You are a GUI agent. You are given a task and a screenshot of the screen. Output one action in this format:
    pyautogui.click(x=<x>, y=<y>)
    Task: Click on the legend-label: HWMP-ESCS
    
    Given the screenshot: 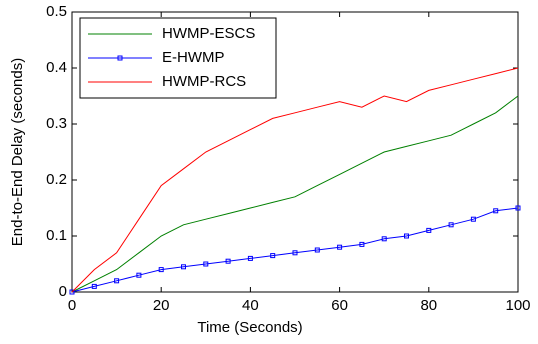 What is the action you would take?
    pyautogui.click(x=208, y=33)
    